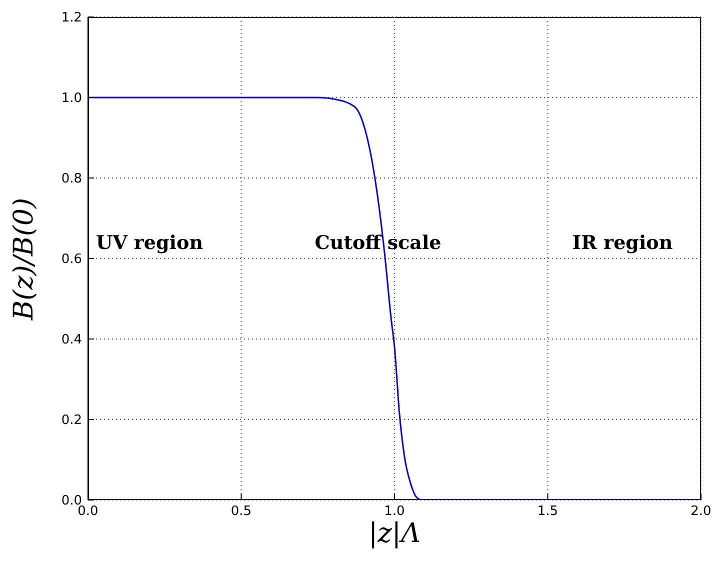 The height and width of the screenshot is (563, 725). What do you see at coordinates (622, 243) in the screenshot?
I see `annotation: IR region` at bounding box center [622, 243].